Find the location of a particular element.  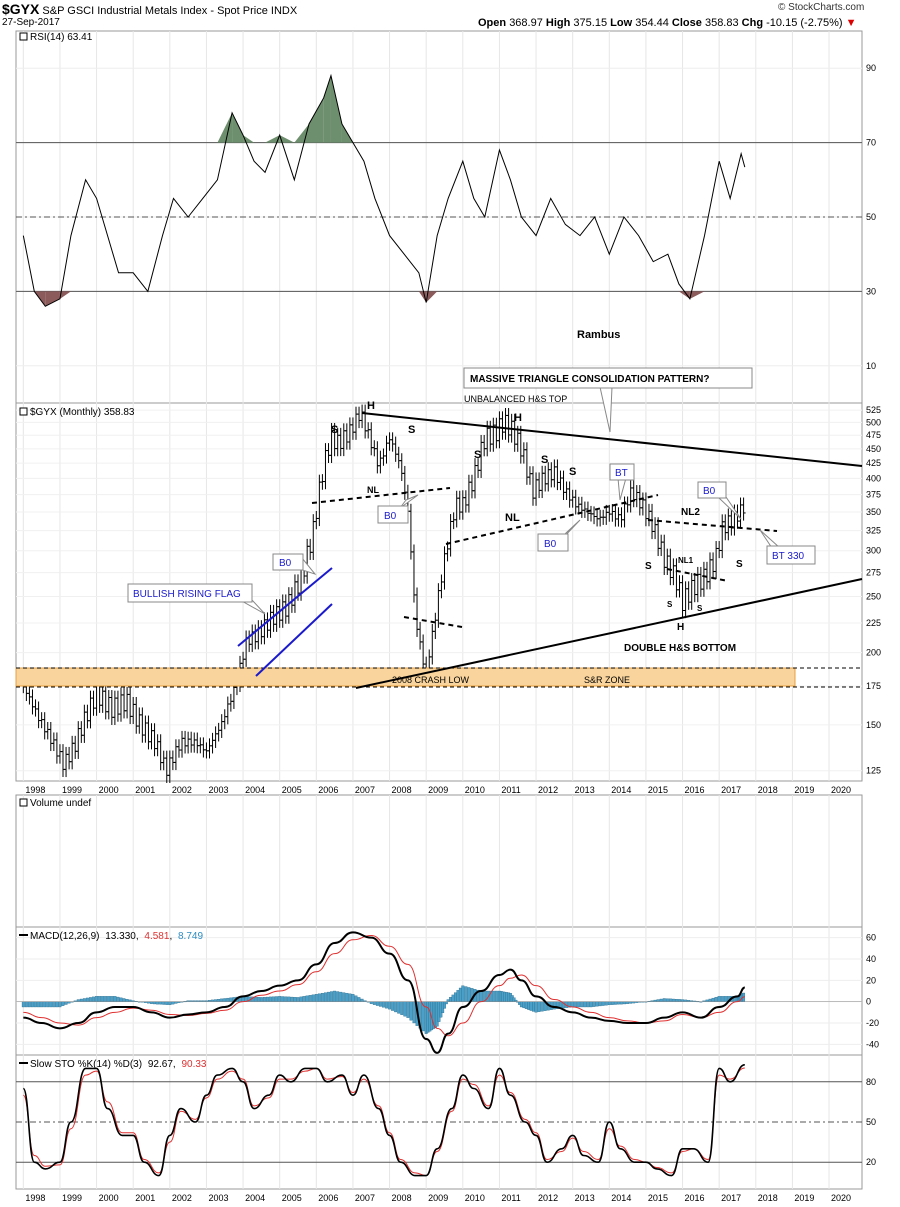

pattern-nl1: NL1 is located at coordinates (686, 560).